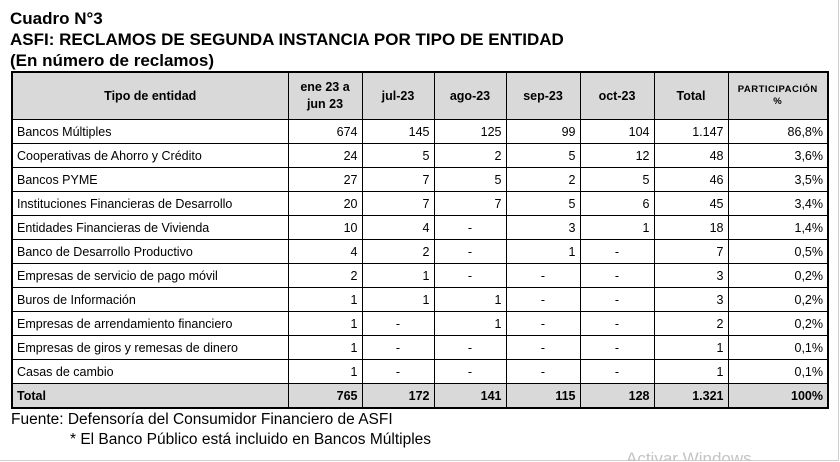  What do you see at coordinates (150, 371) in the screenshot?
I see `entity-name-cell: Casas de cambio` at bounding box center [150, 371].